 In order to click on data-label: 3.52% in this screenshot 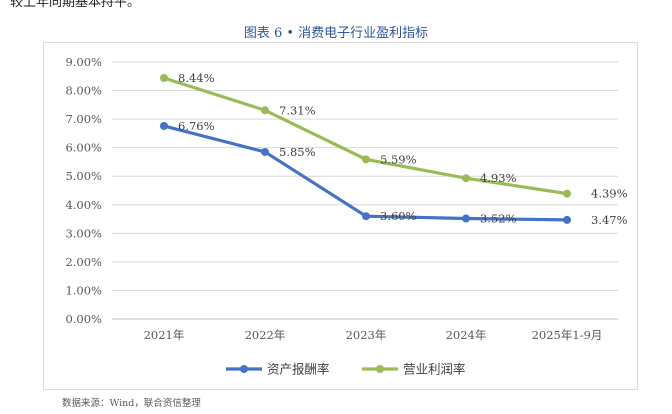, I will do `click(498, 218)`.